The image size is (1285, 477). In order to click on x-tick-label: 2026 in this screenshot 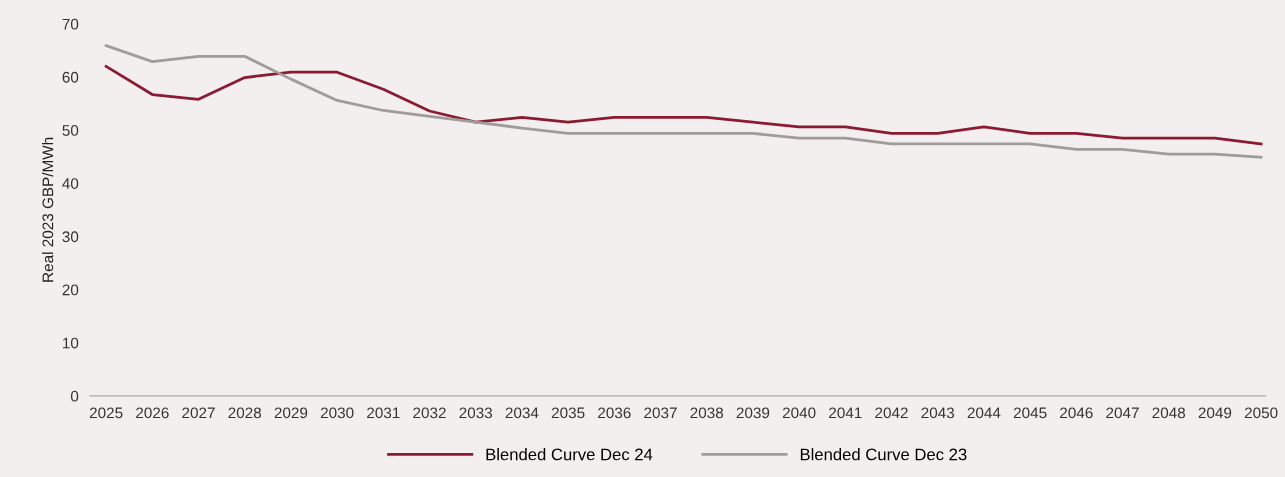, I will do `click(152, 413)`.